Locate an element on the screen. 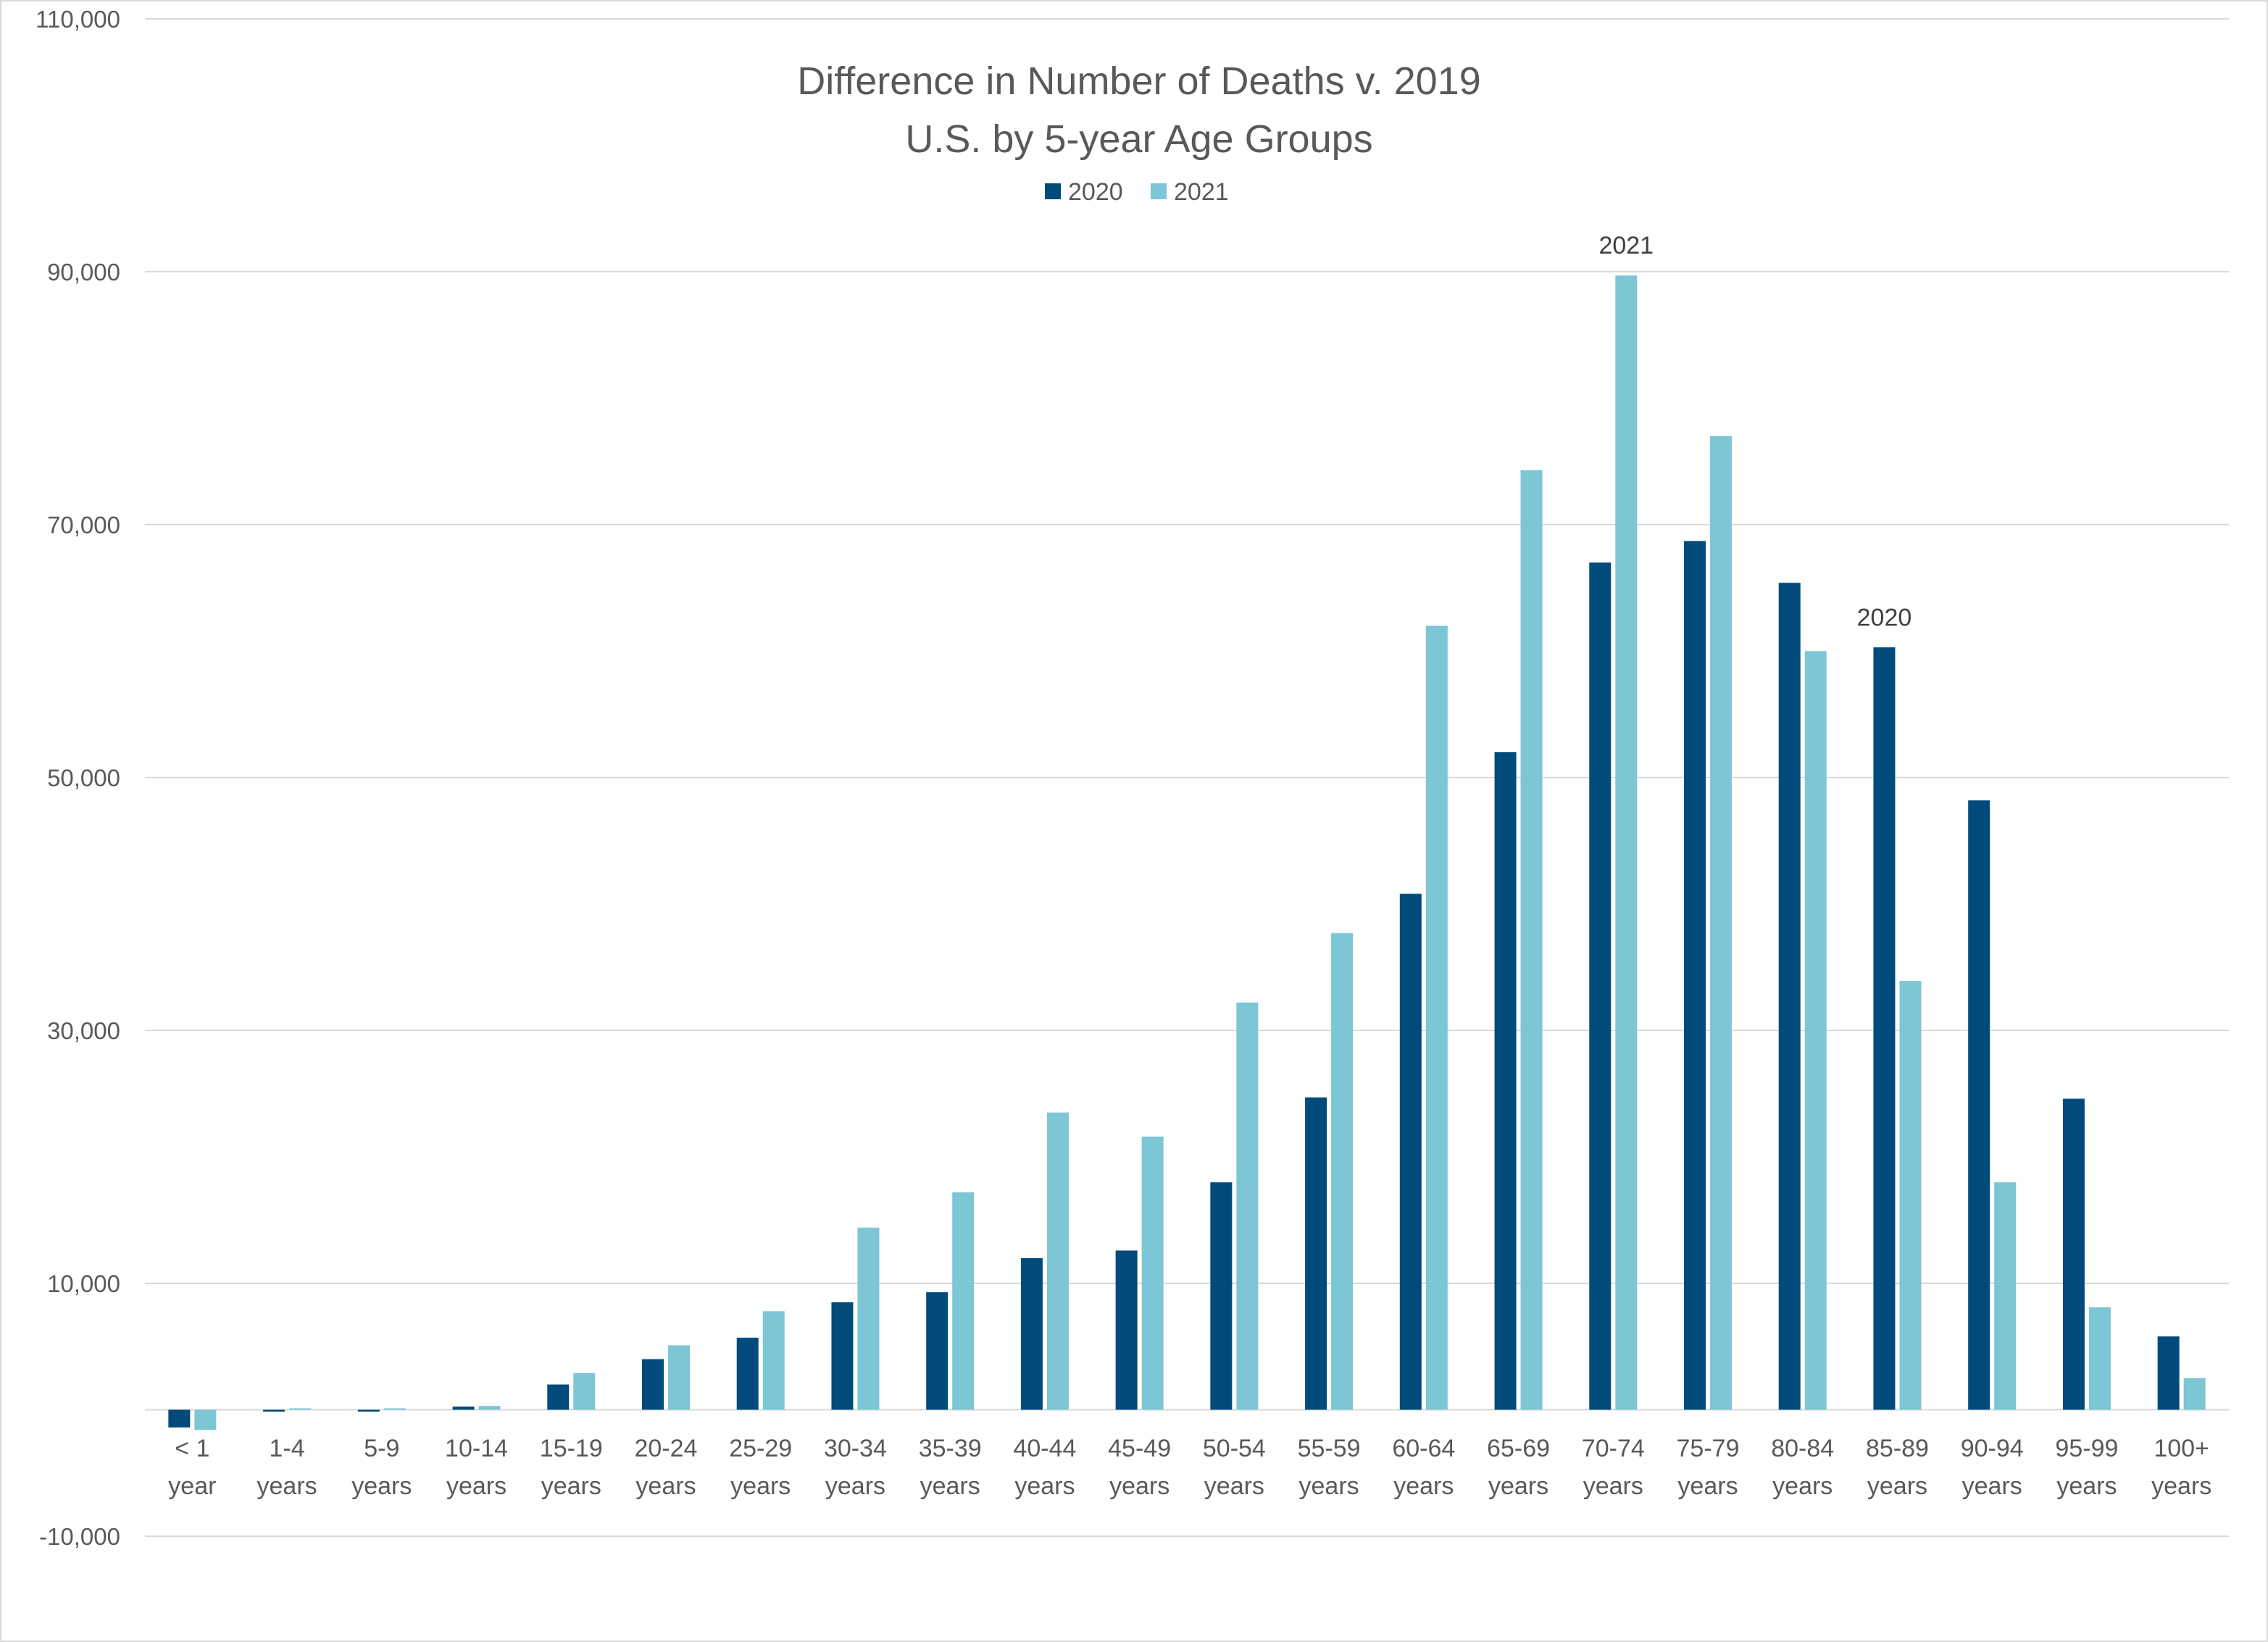 The height and width of the screenshot is (1642, 2268). data-label: 2021 is located at coordinates (1626, 246).